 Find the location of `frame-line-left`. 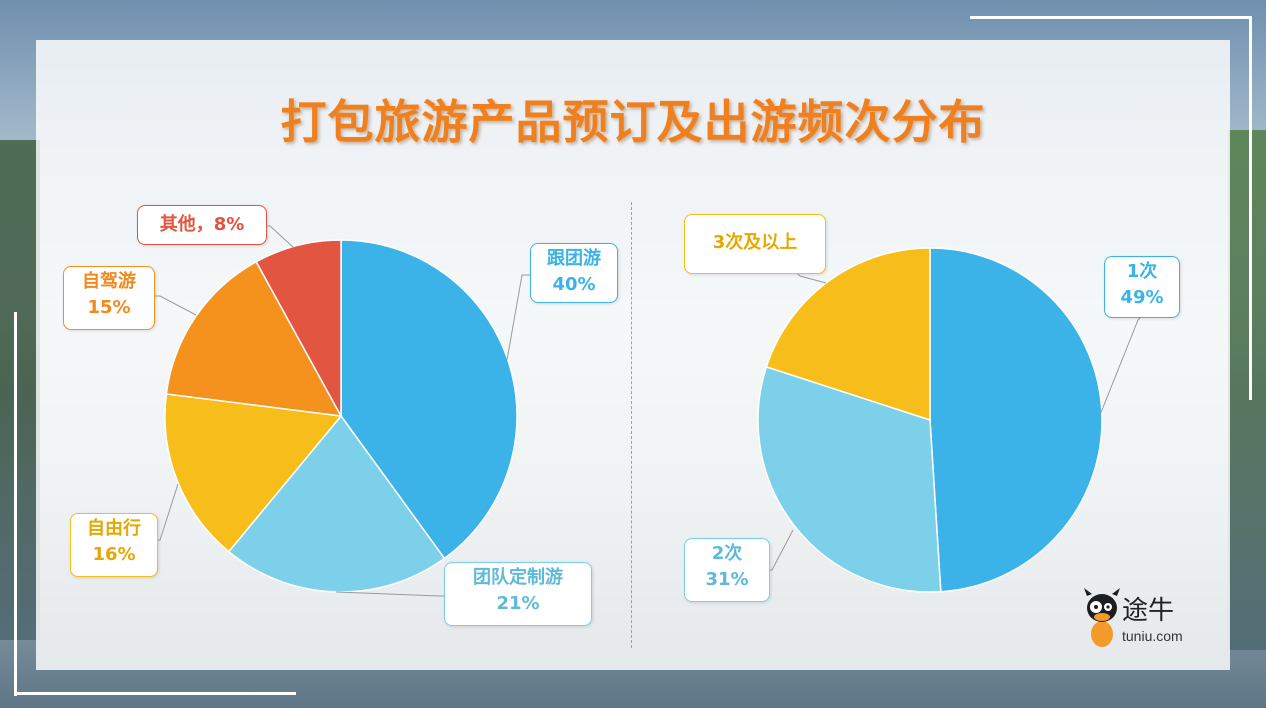

frame-line-left is located at coordinates (15, 504).